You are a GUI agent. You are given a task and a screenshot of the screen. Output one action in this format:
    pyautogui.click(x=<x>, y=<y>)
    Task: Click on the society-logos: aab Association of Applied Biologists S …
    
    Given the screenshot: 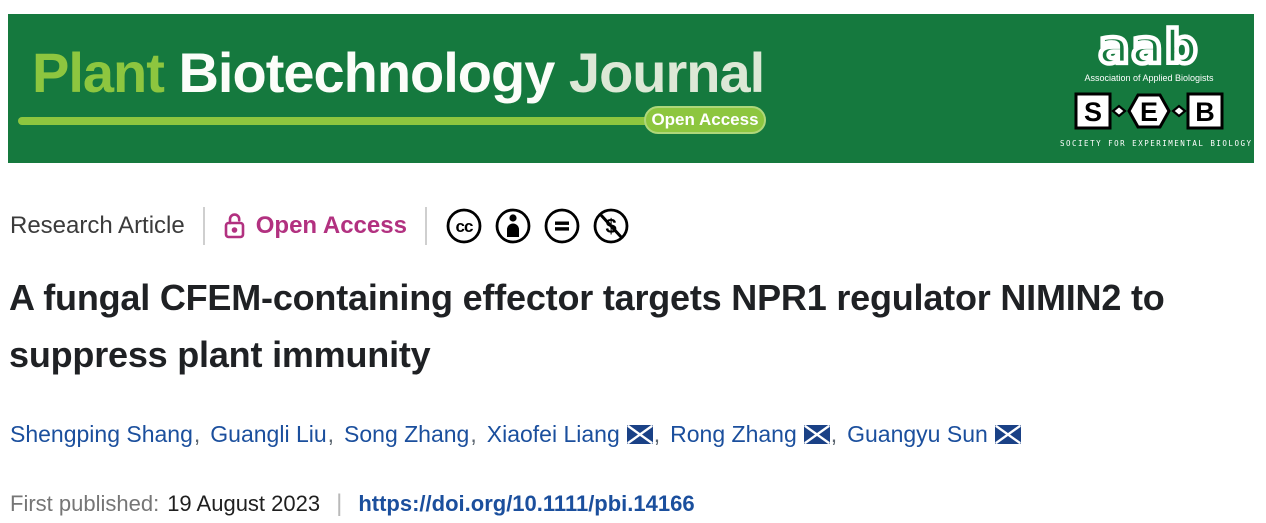 What is the action you would take?
    pyautogui.click(x=1156, y=84)
    